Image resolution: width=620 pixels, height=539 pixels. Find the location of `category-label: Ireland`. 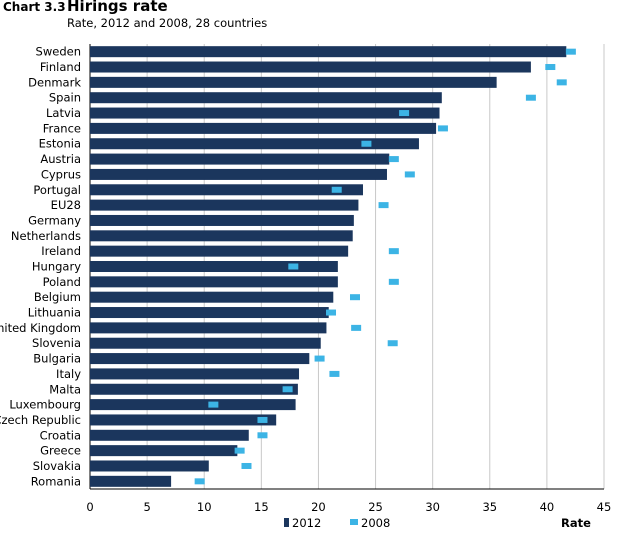

category-label: Ireland is located at coordinates (61, 251).